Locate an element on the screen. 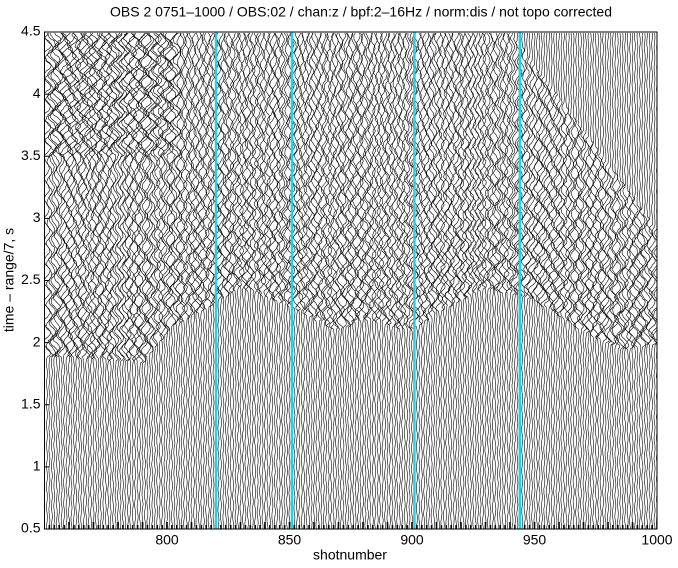  x-tick-label: 850 is located at coordinates (290, 540).